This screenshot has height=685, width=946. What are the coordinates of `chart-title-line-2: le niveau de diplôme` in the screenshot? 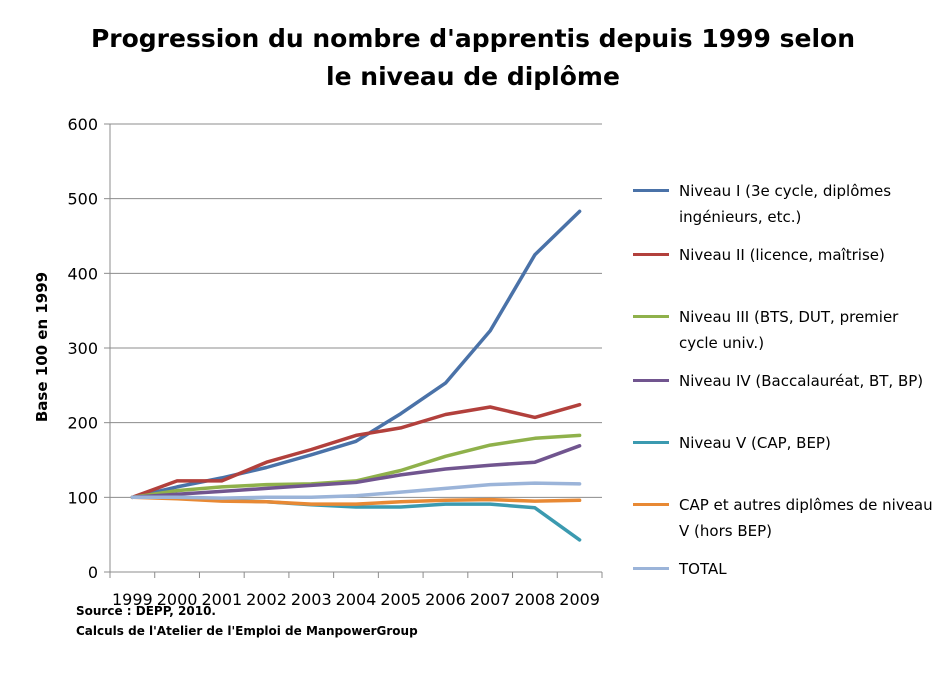 It's located at (473, 76).